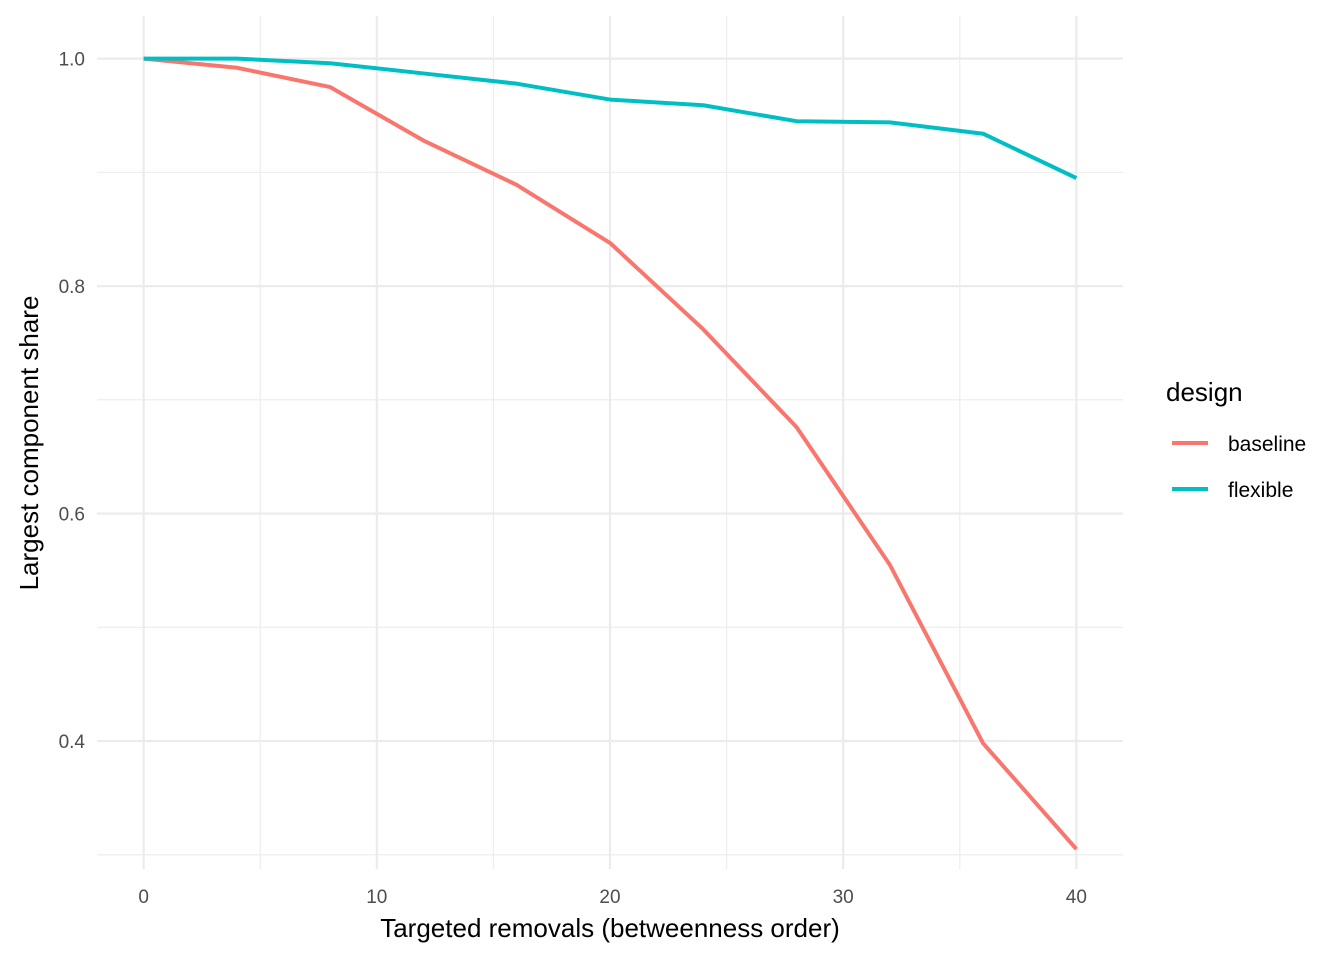 Image resolution: width=1344 pixels, height=960 pixels. What do you see at coordinates (610, 118) in the screenshot?
I see `series-line-flexible` at bounding box center [610, 118].